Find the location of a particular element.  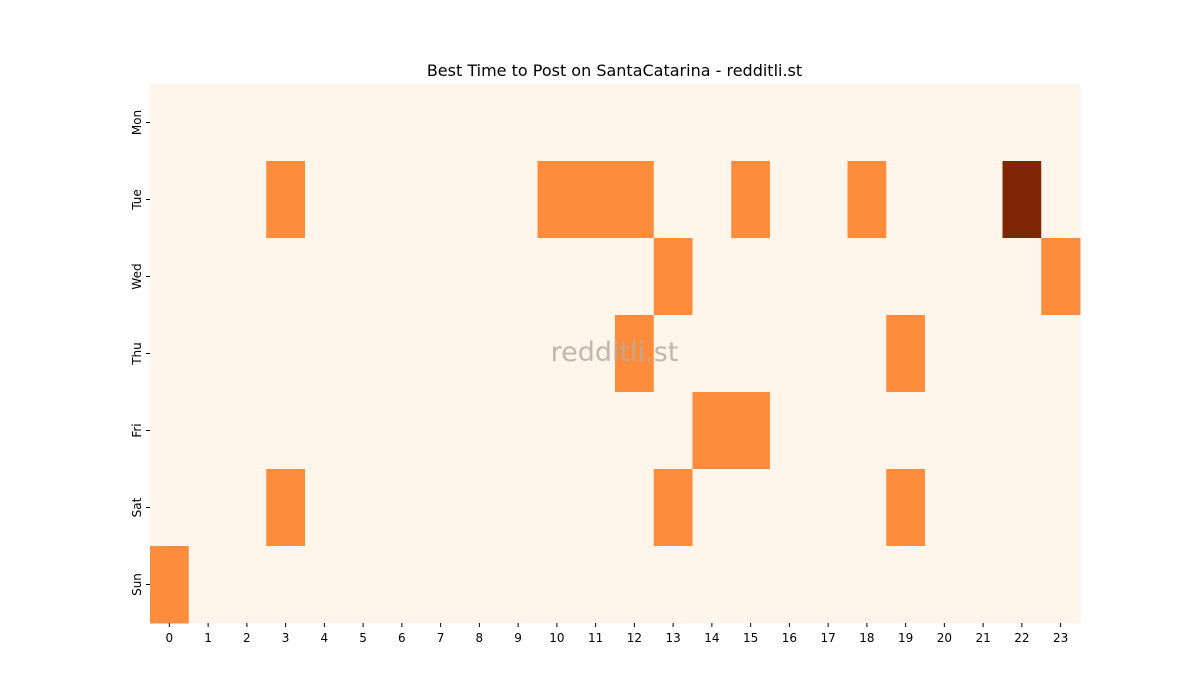

x-tick-label: 23 is located at coordinates (1060, 638).